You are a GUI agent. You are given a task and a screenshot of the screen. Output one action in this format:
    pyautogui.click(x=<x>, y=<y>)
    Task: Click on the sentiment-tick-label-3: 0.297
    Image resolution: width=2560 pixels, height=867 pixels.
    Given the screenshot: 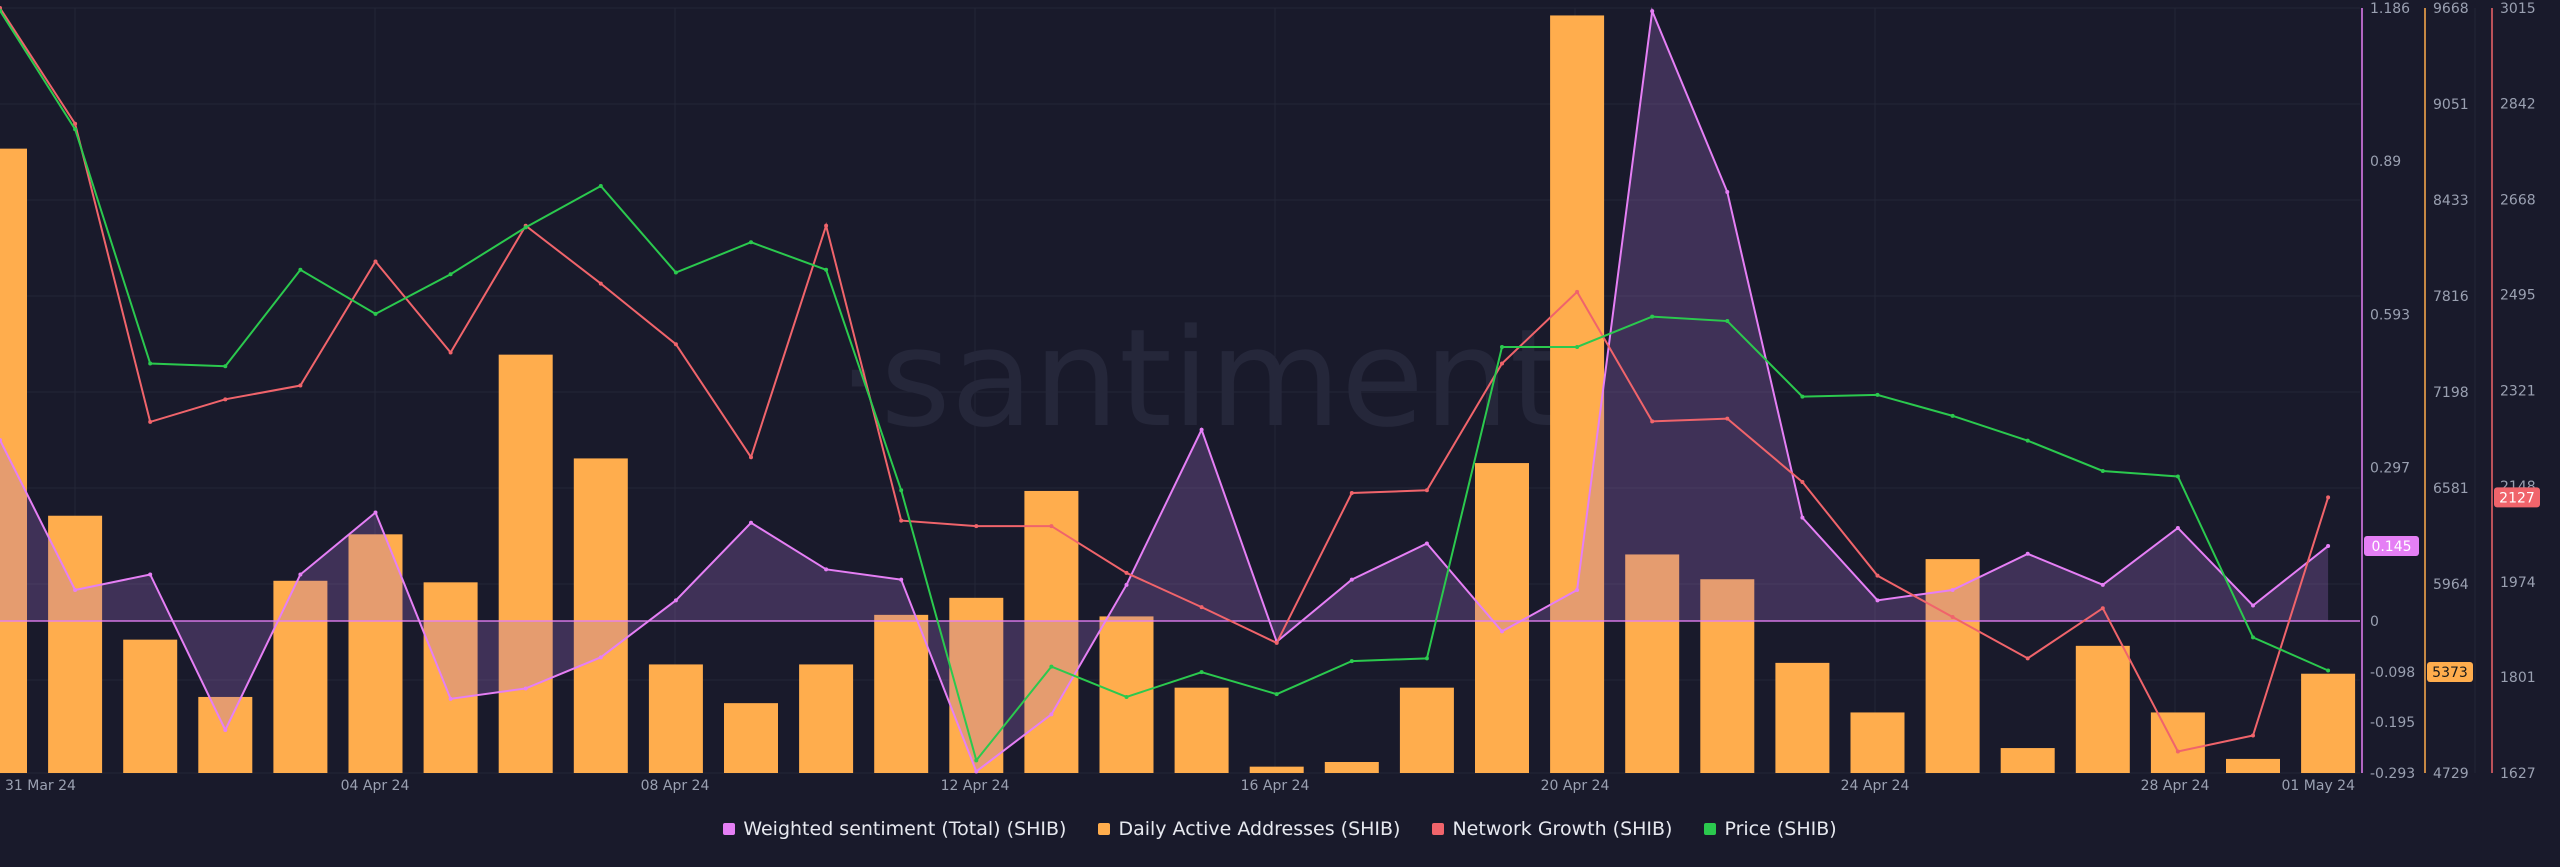 What is the action you would take?
    pyautogui.click(x=2390, y=468)
    